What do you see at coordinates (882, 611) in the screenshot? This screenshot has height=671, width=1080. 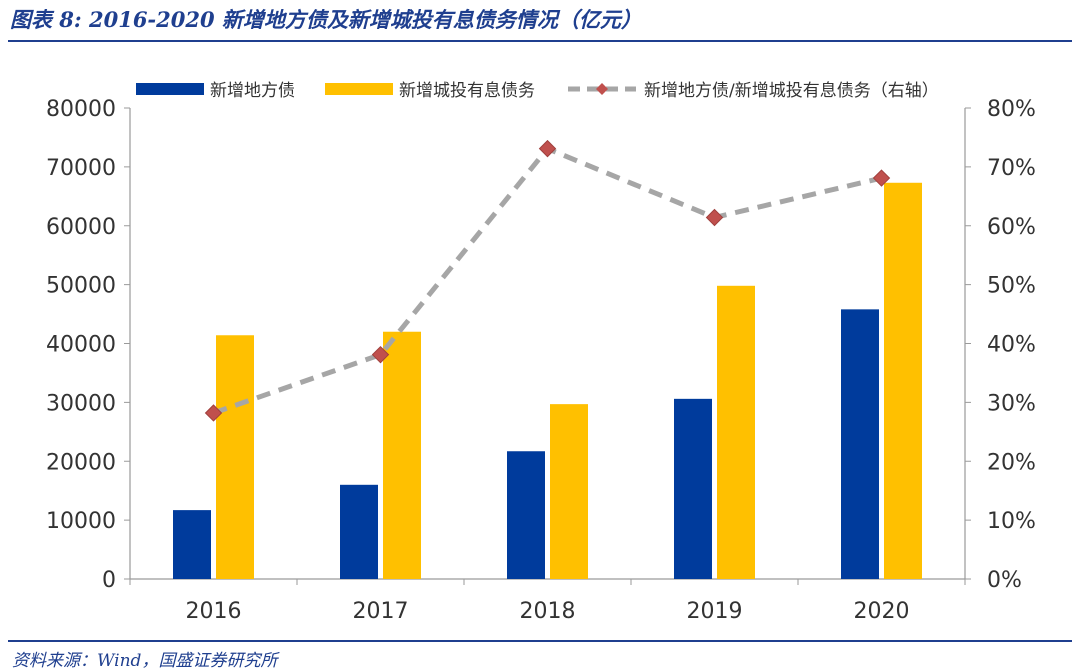 I see `x-tick-label: 2020` at bounding box center [882, 611].